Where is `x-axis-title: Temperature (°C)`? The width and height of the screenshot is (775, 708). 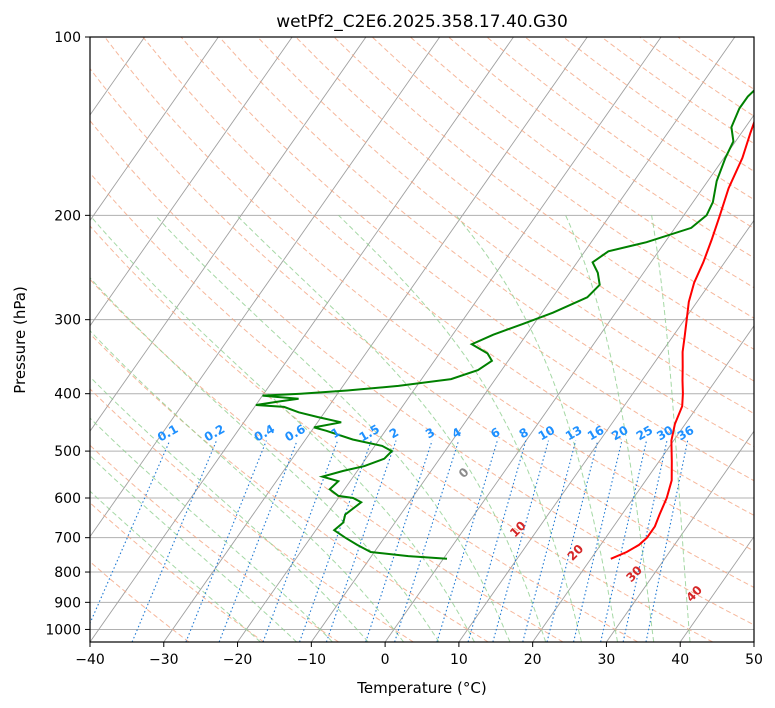 x-axis-title: Temperature (°C) is located at coordinates (421, 688).